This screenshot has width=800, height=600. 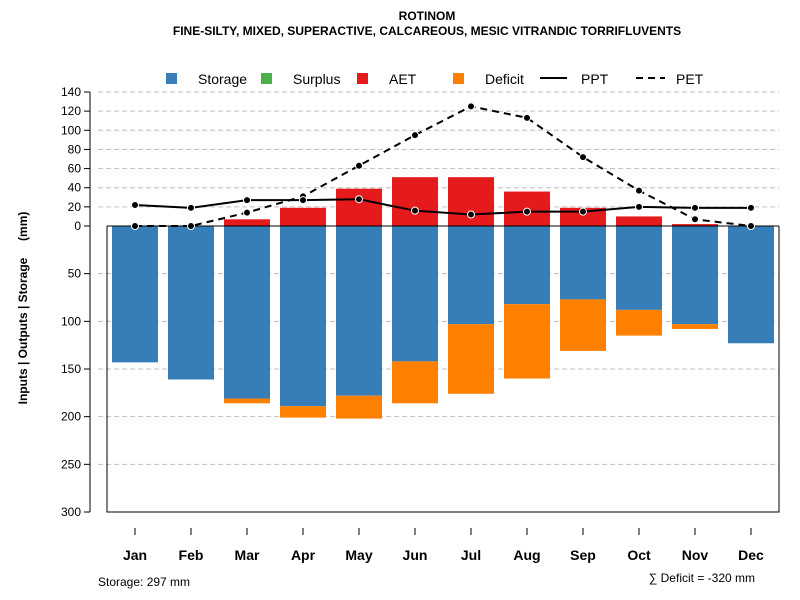 I want to click on x-tick-label: Mar, so click(x=247, y=555).